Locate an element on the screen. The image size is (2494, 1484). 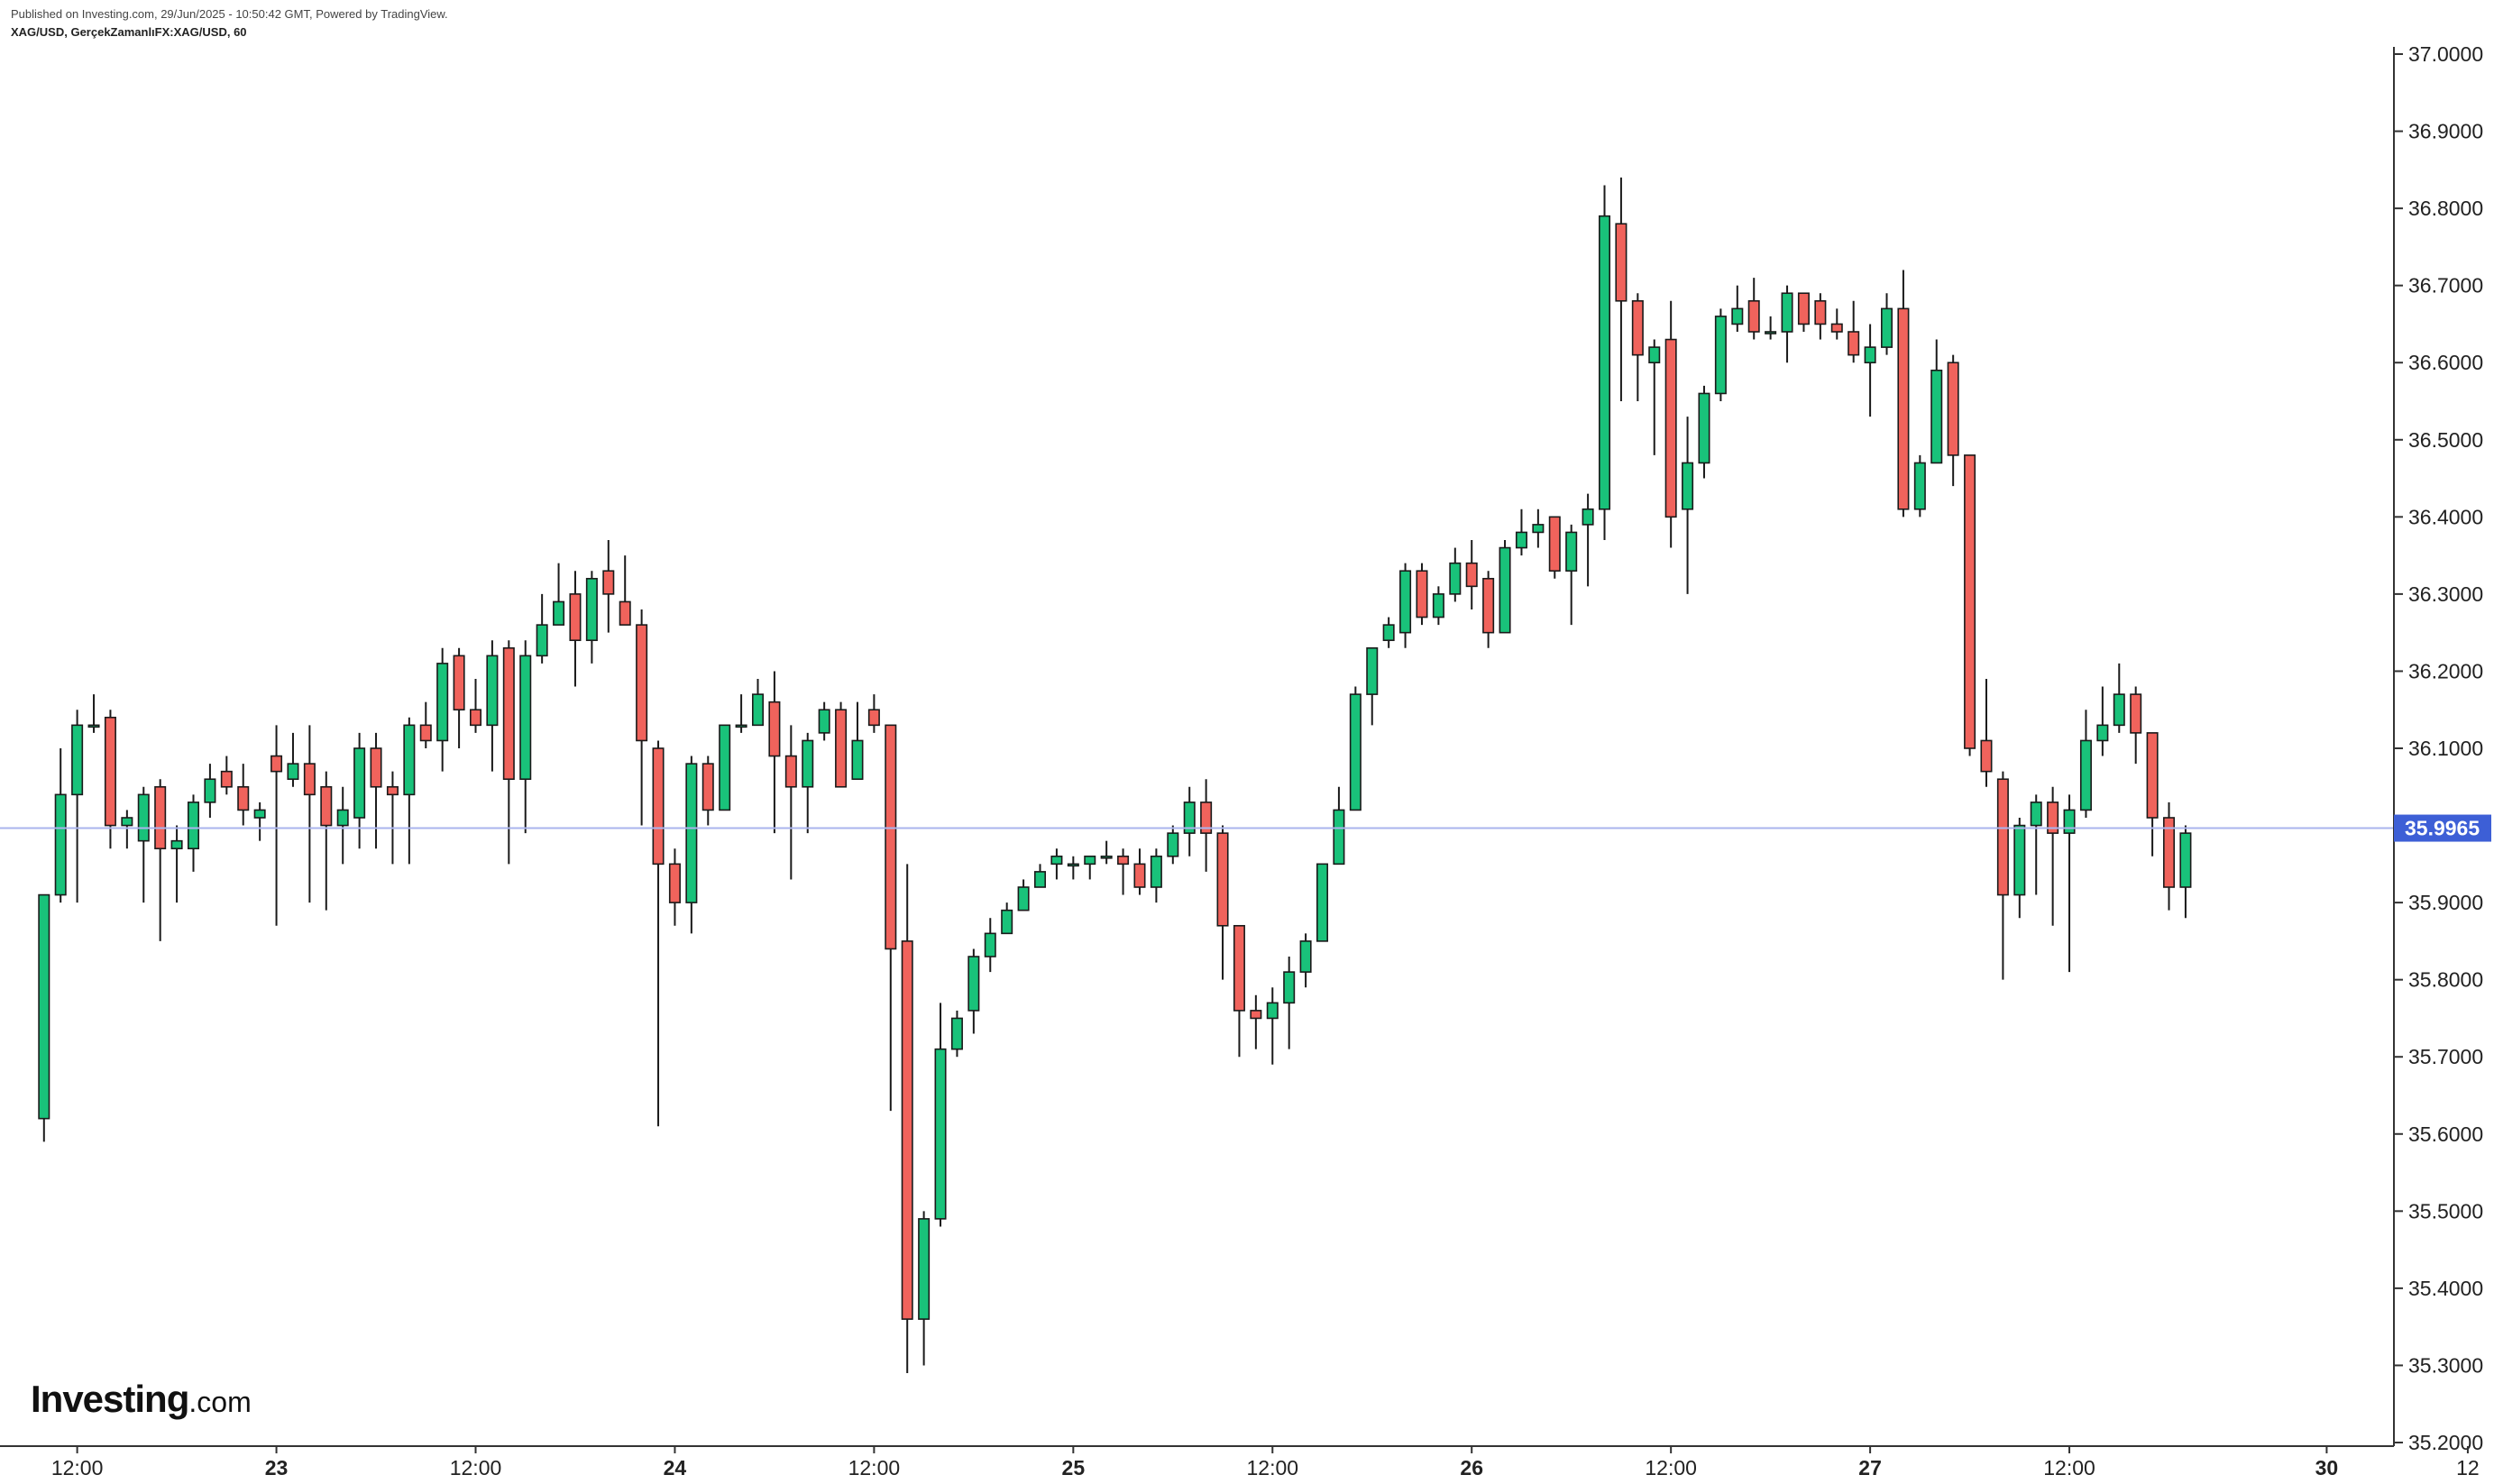
time-tick-label: 26 is located at coordinates (1472, 1467).